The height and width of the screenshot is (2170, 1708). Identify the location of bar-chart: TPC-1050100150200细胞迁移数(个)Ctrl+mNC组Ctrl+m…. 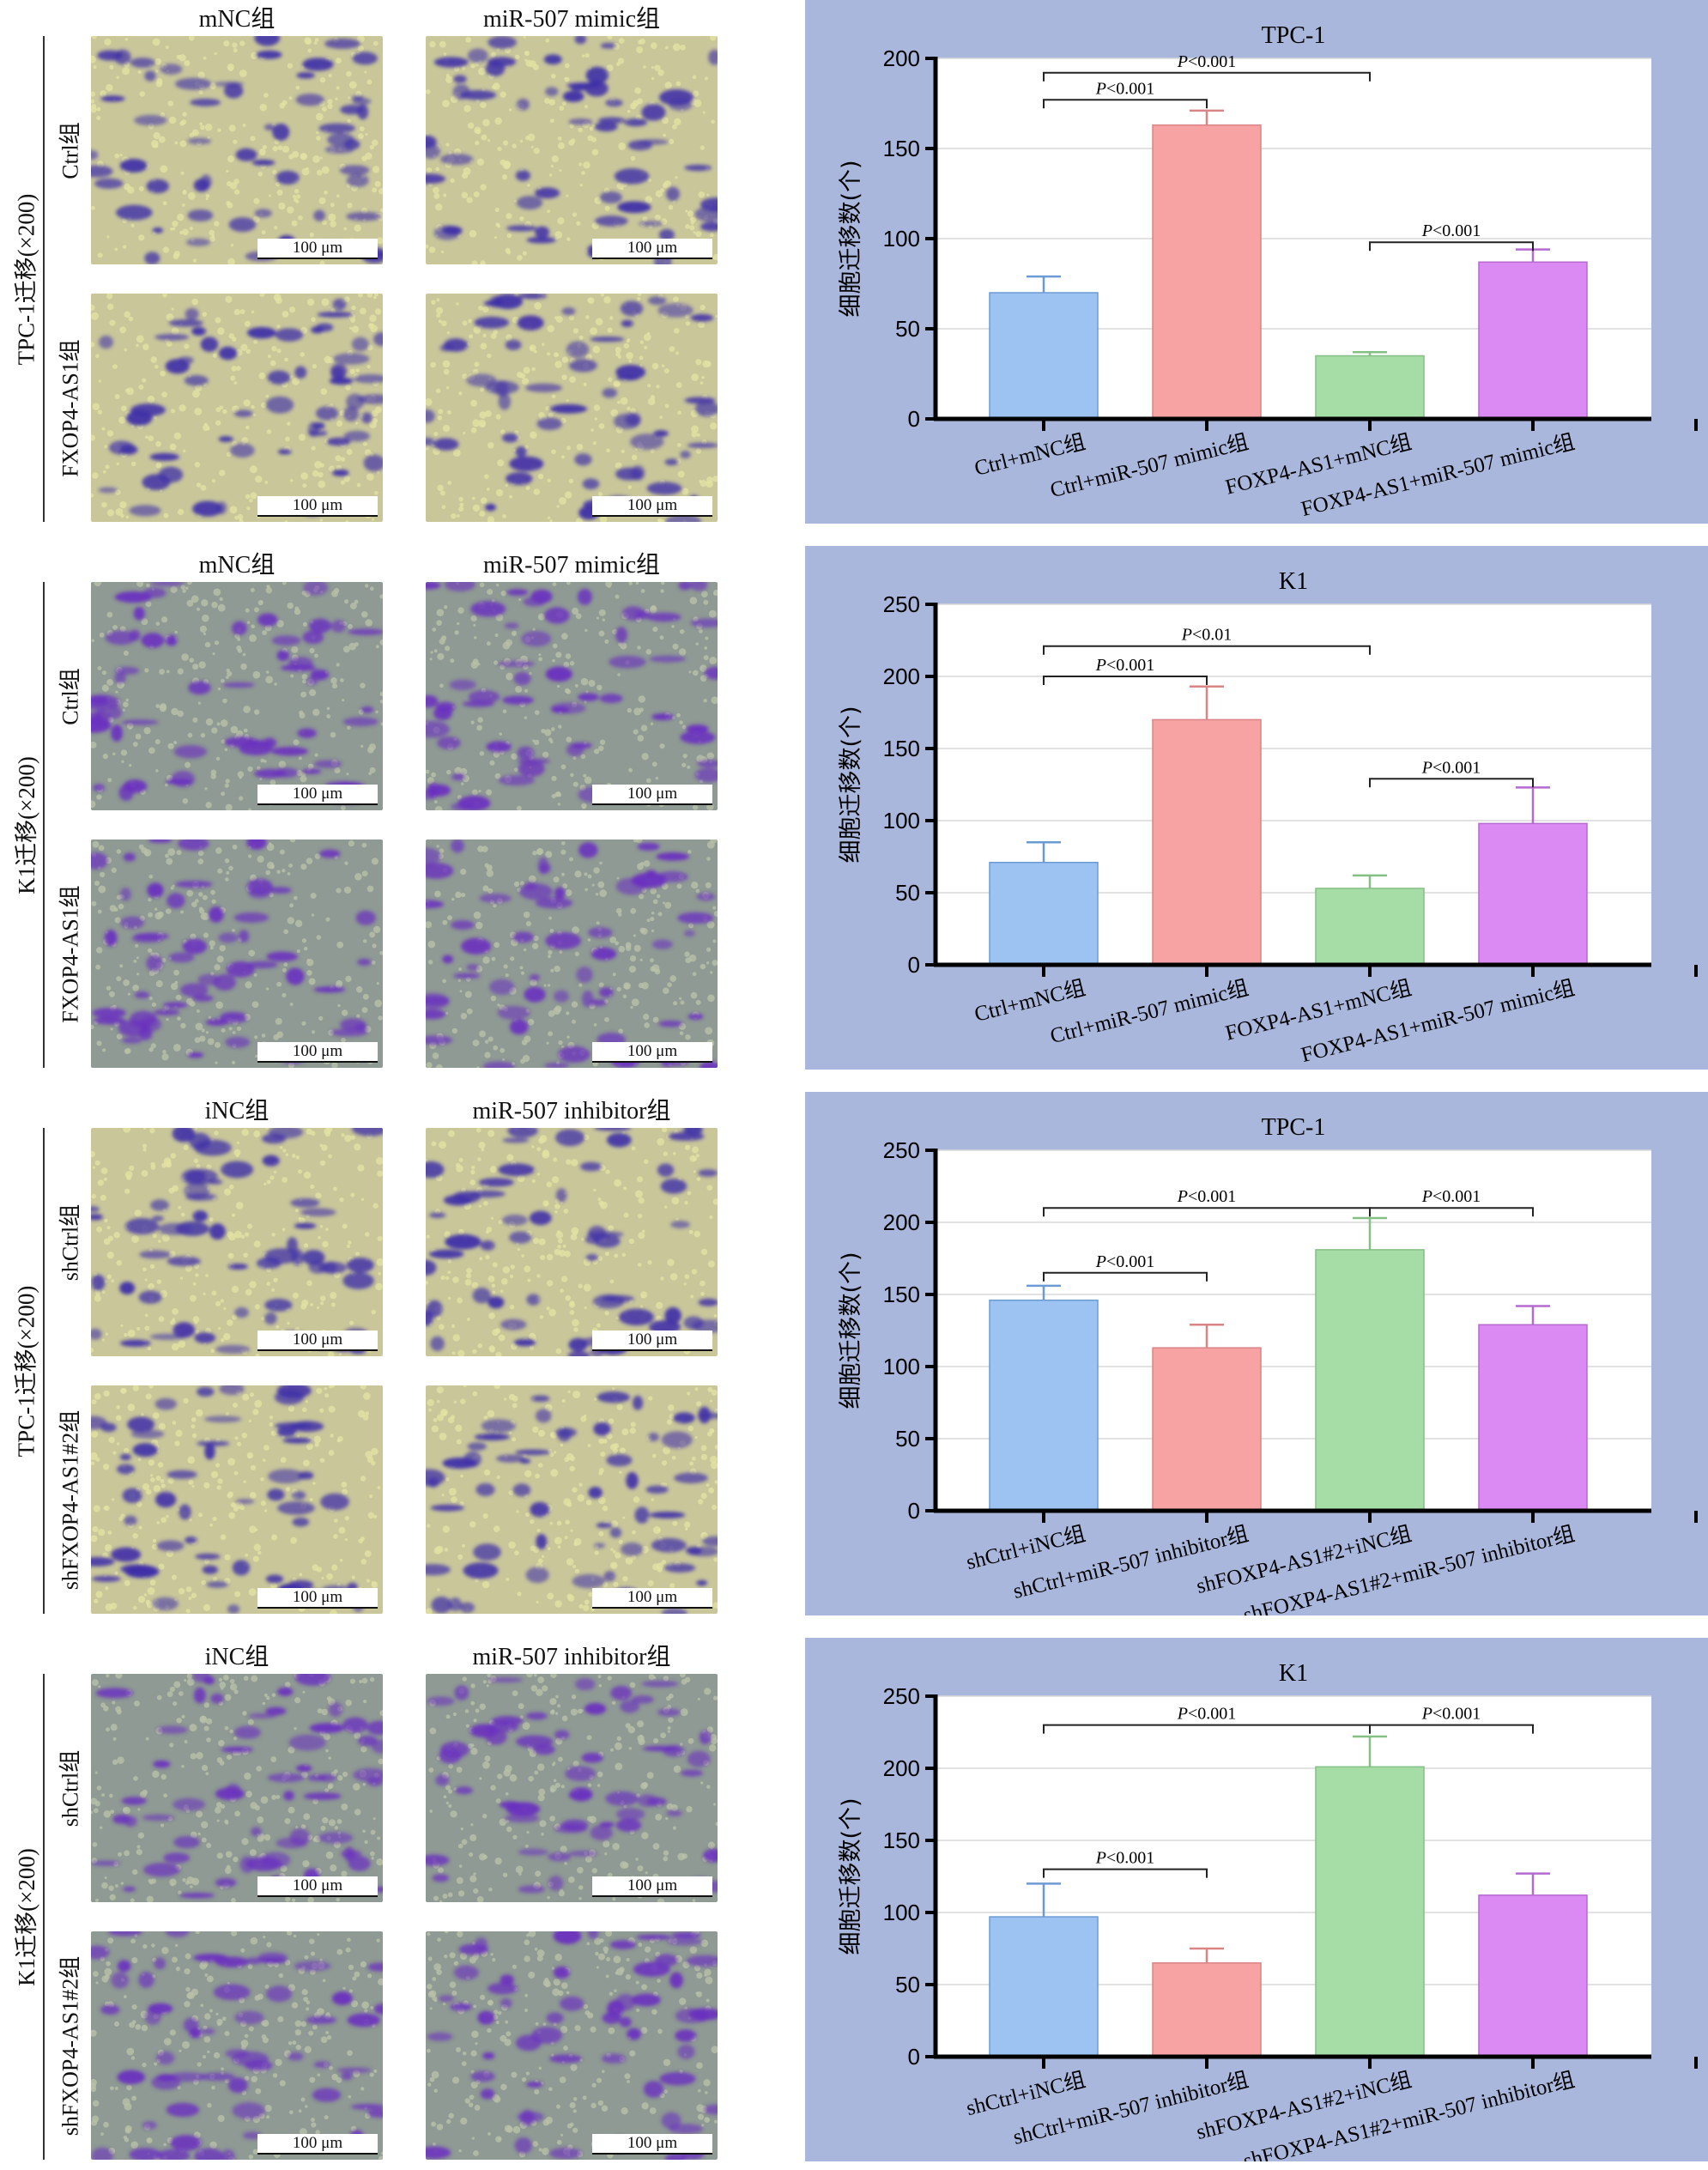
(1256, 262).